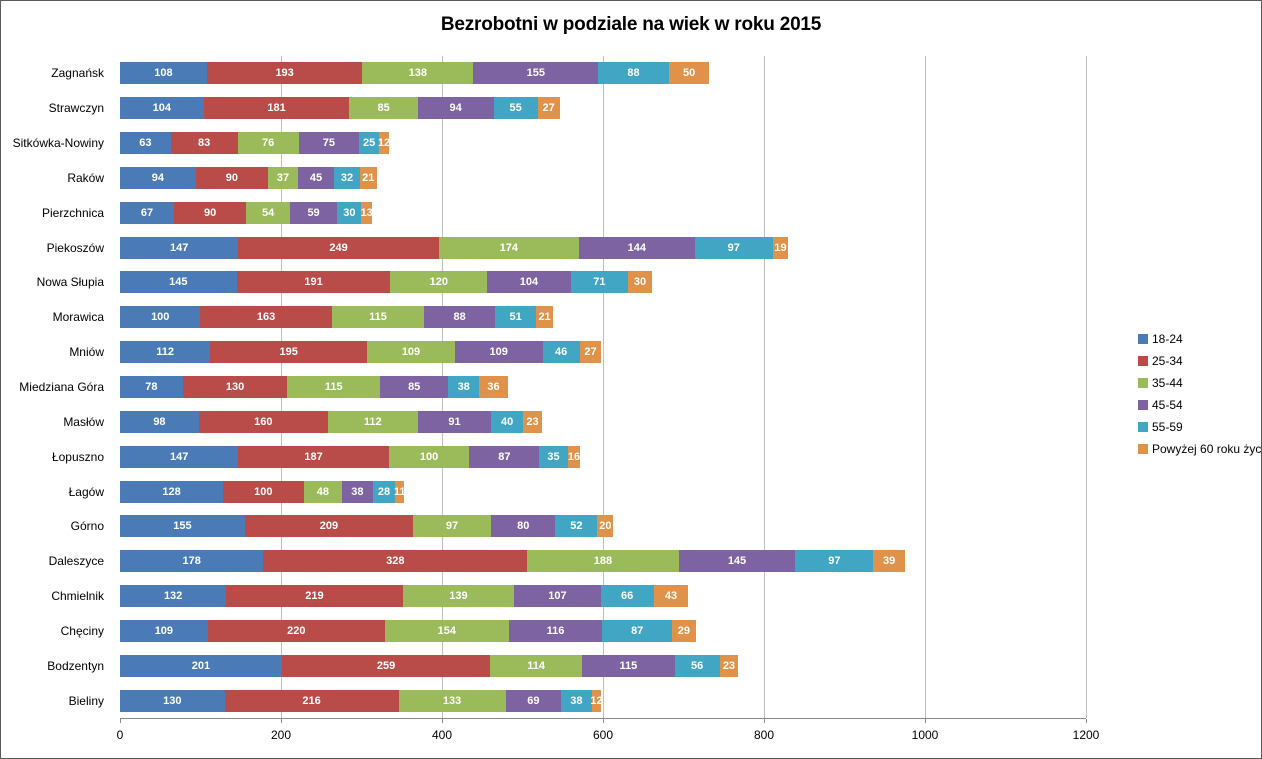 The width and height of the screenshot is (1262, 759). Describe the element at coordinates (179, 456) in the screenshot. I see `segment-value-label: 147` at that location.